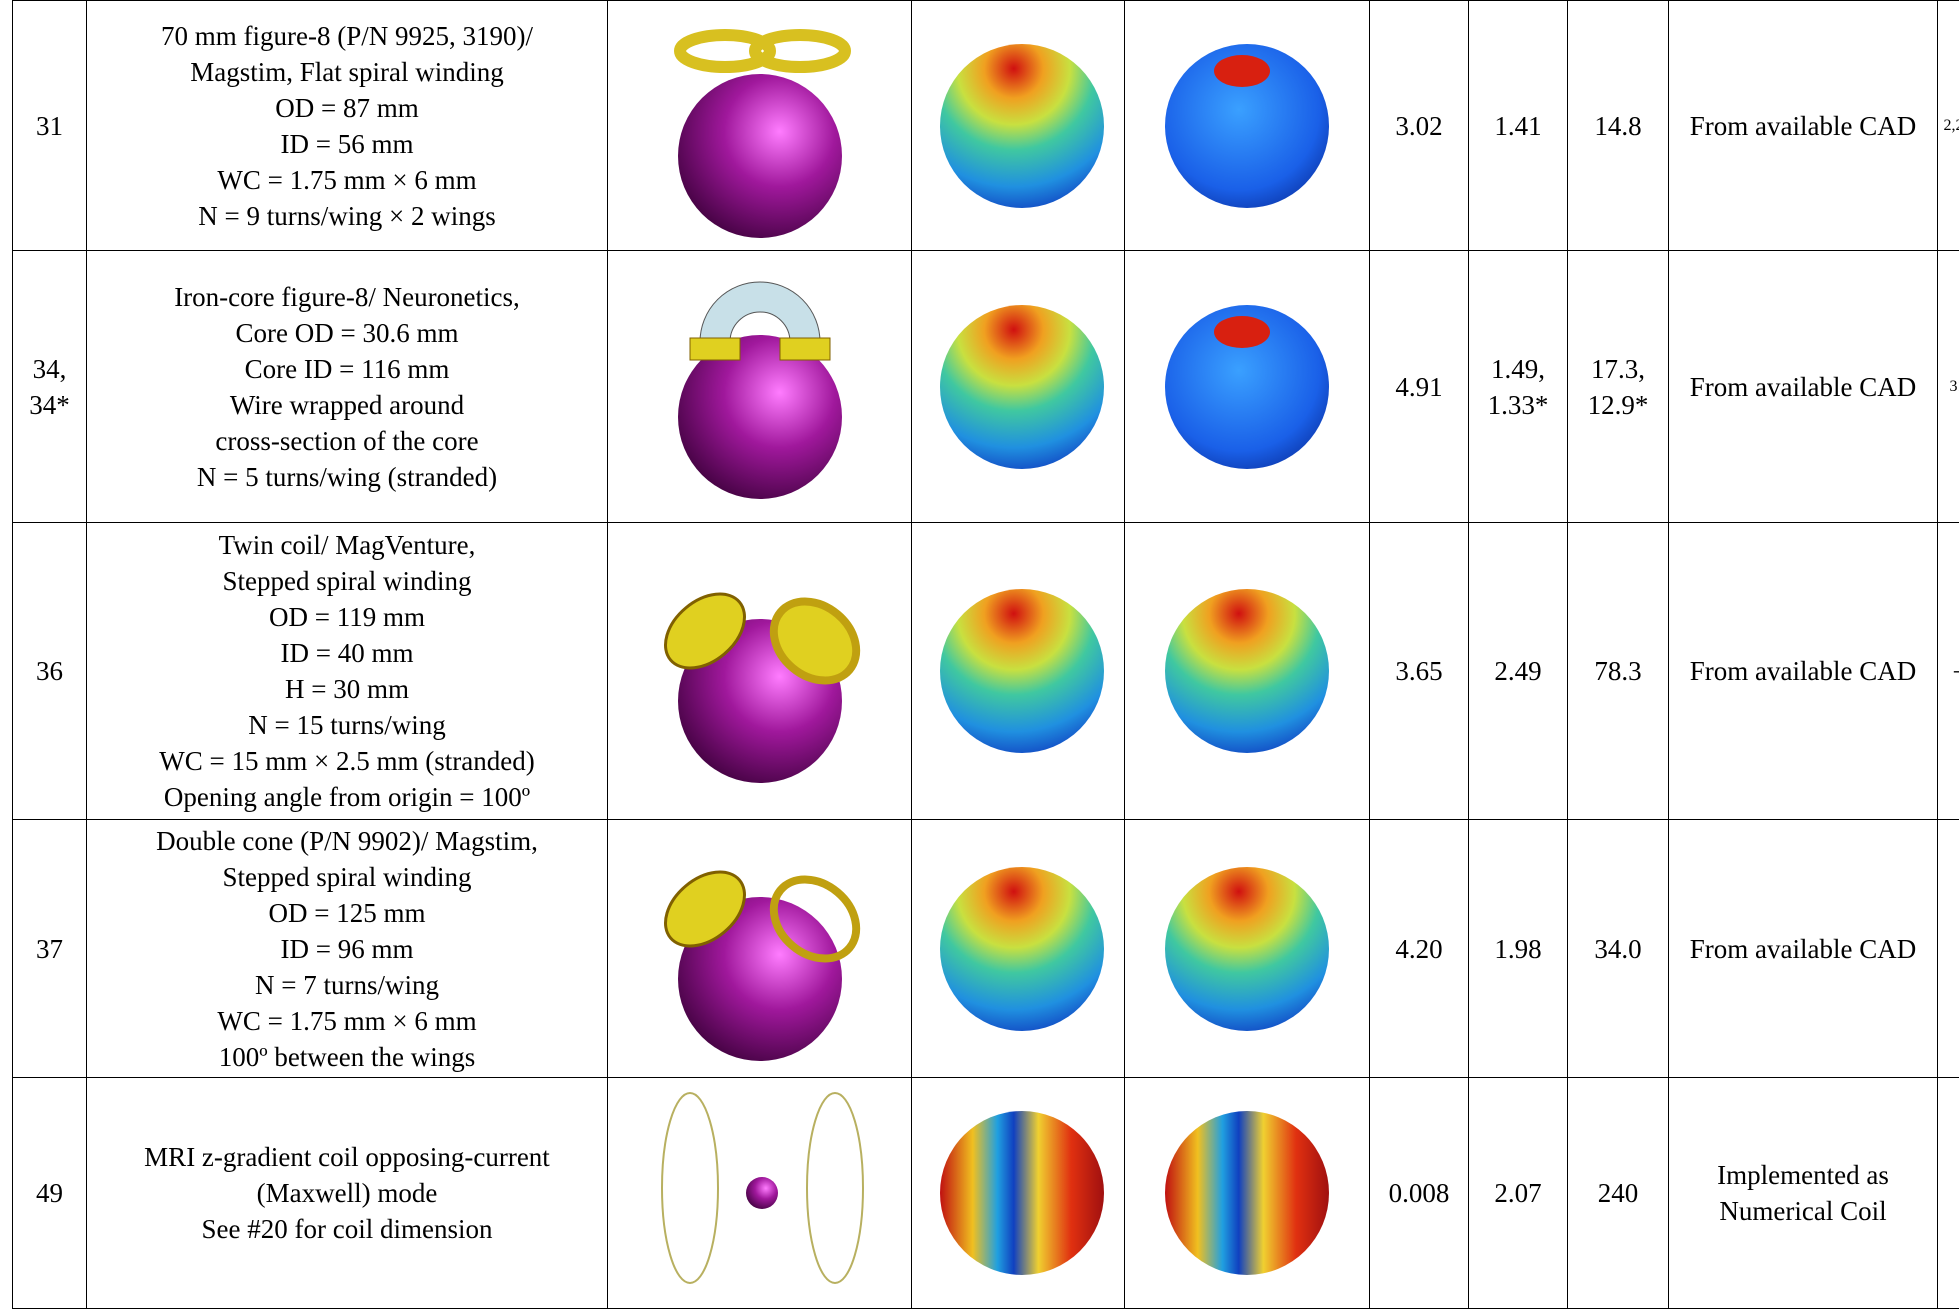 The width and height of the screenshot is (1959, 1309). I want to click on value-cell: 2.49, so click(1518, 671).